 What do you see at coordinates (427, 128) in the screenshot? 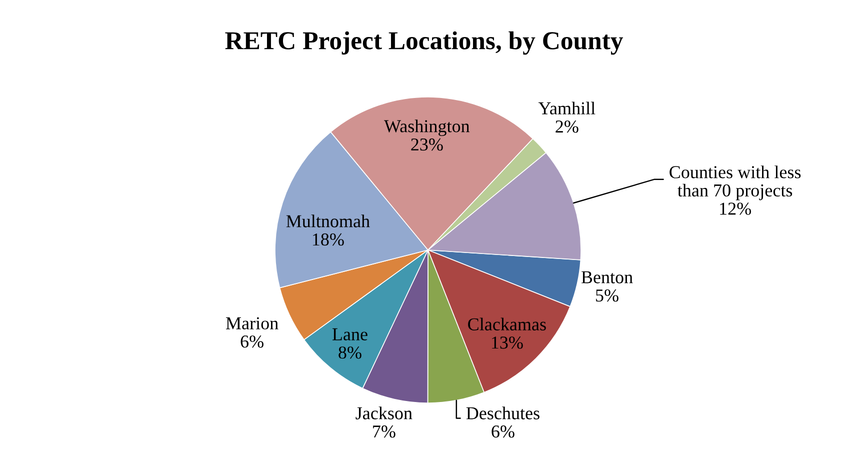
I see `slice-label: Washington` at bounding box center [427, 128].